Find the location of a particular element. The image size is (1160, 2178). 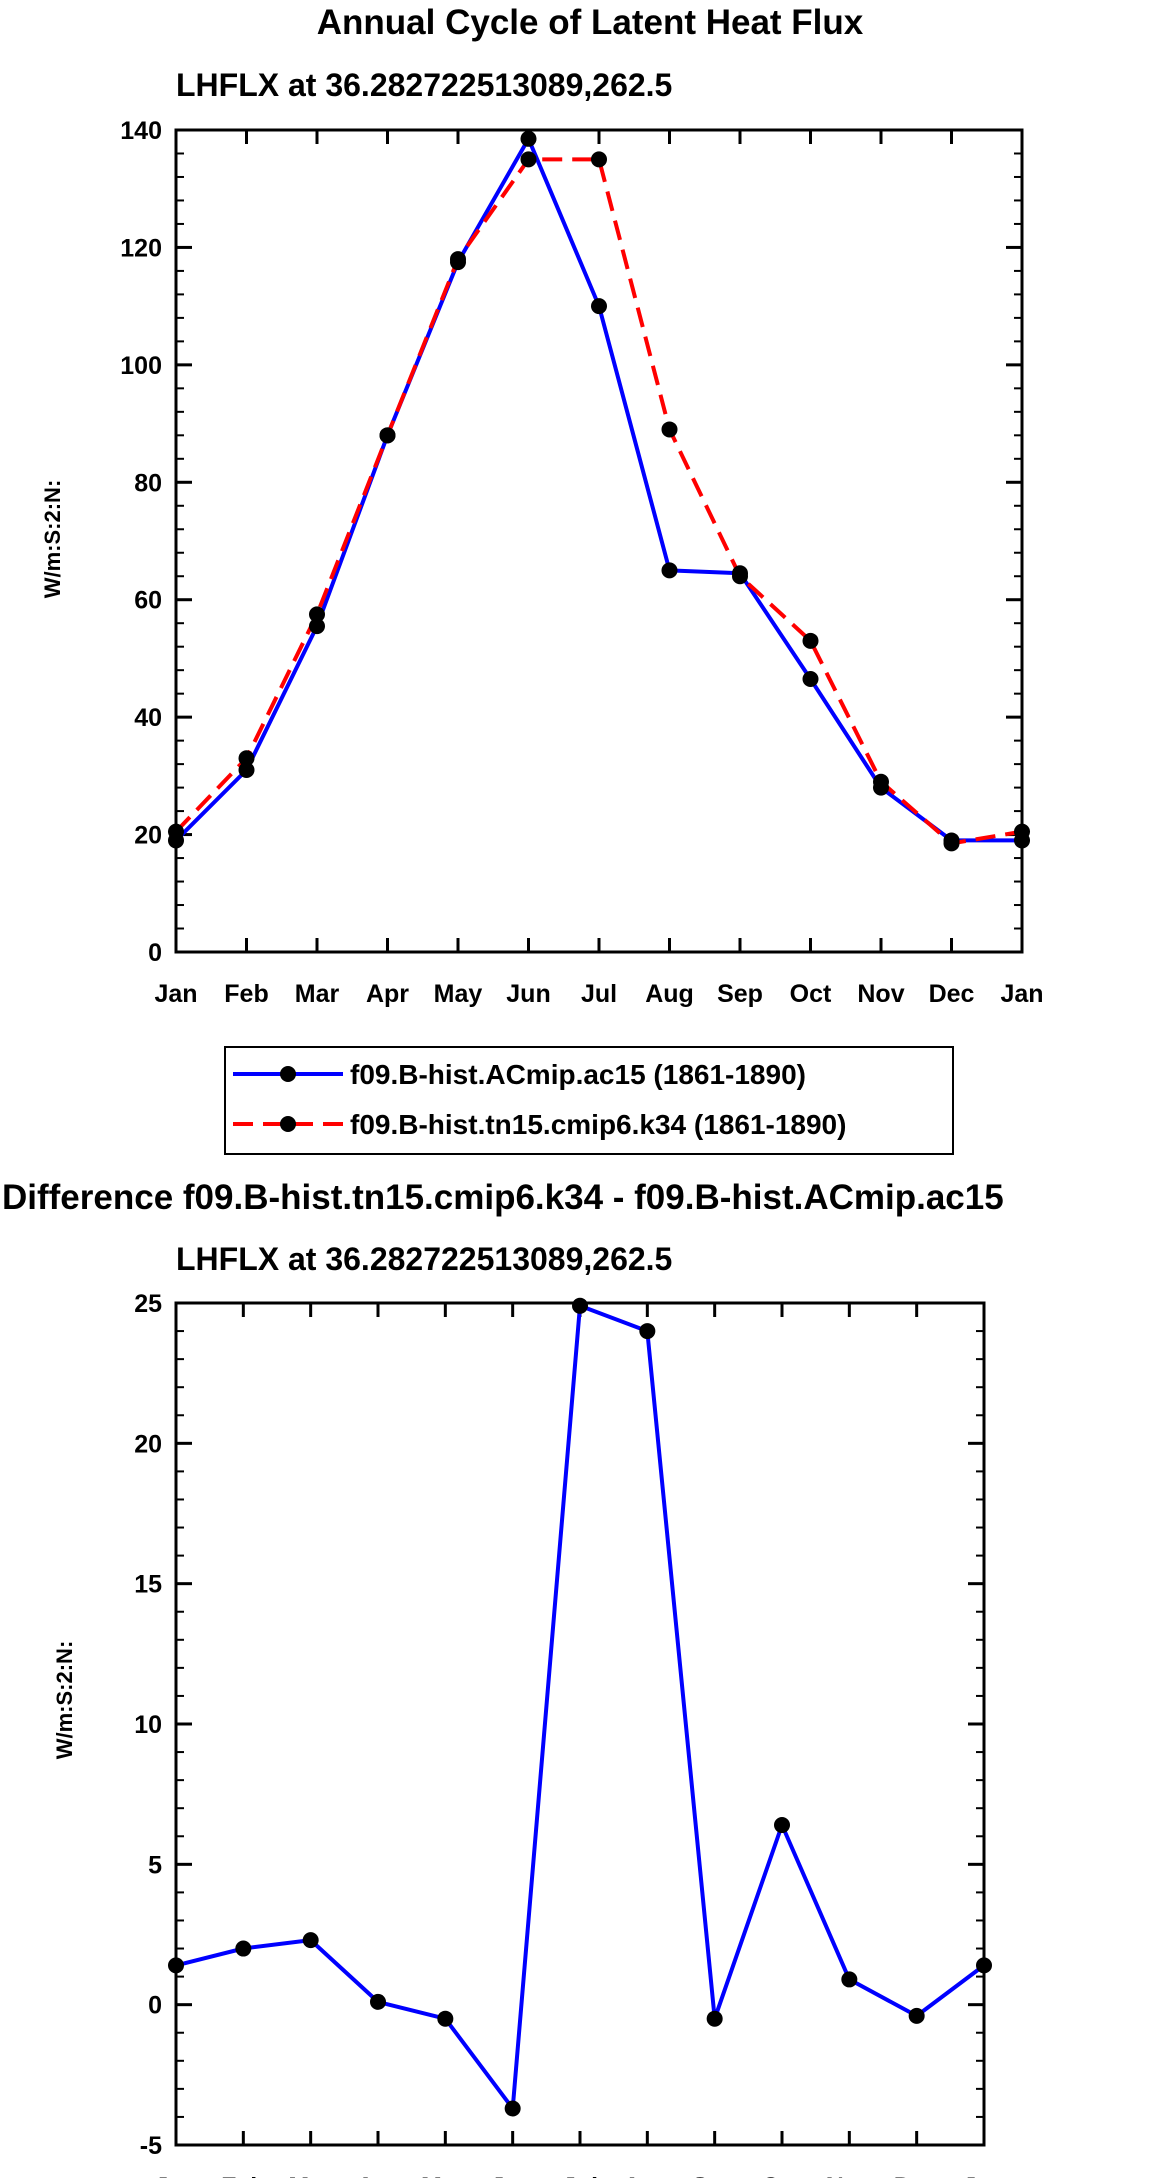

chart1-xtick-label: Dec is located at coordinates (952, 994).